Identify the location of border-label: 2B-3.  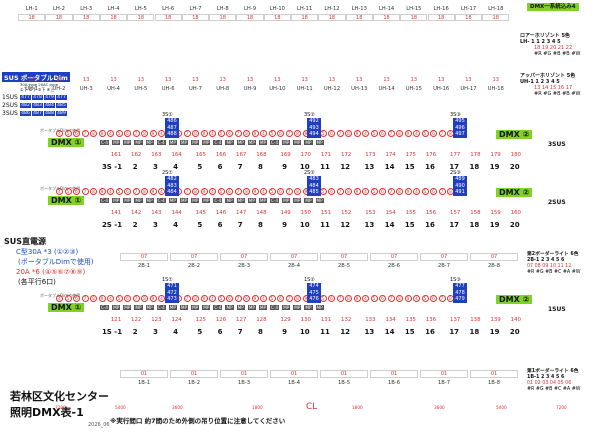
(244, 266).